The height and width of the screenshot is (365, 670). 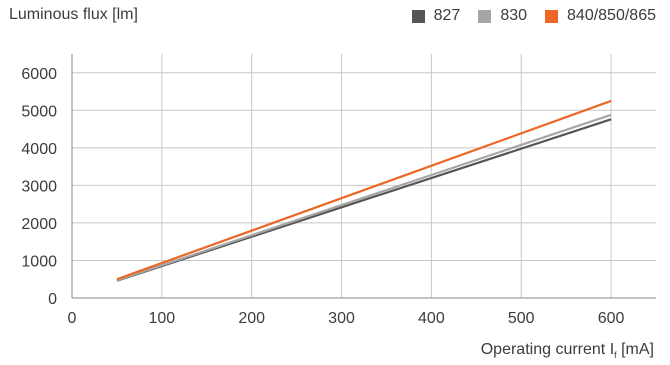 What do you see at coordinates (73, 14) in the screenshot?
I see `y-axis-title: Luminous flux [lm]` at bounding box center [73, 14].